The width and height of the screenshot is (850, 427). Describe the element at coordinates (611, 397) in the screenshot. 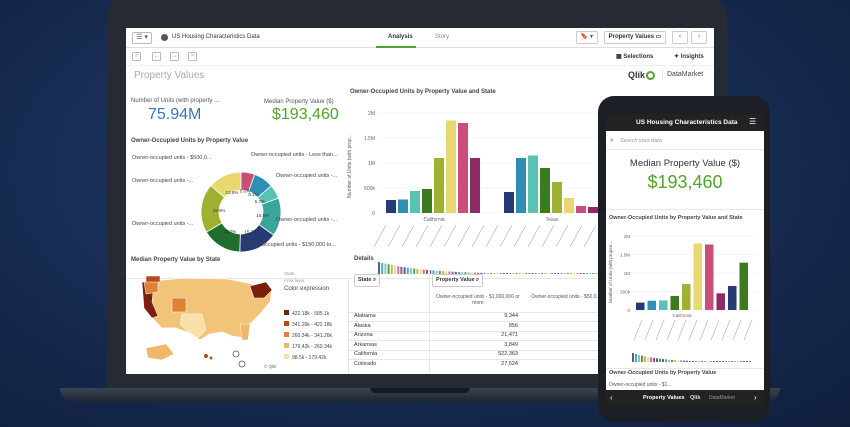

I see `phone-prev-icon: ‹` at that location.